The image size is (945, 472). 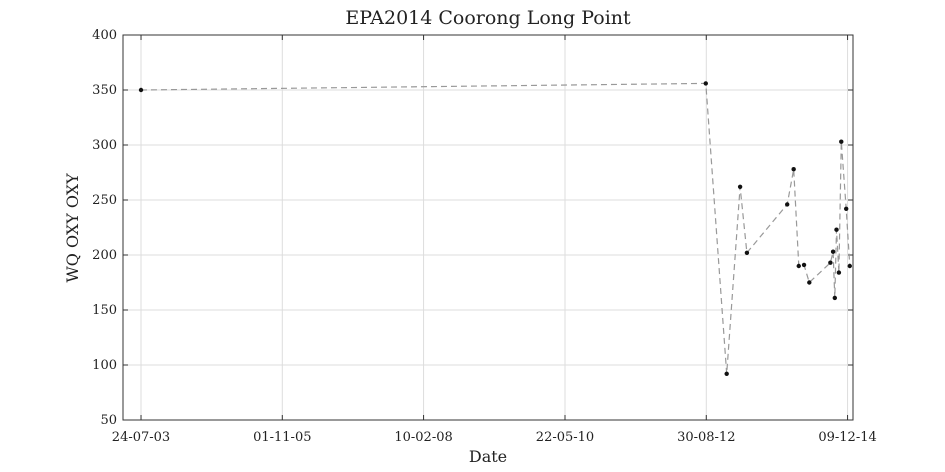 I want to click on y-tick-label: 100, so click(x=104, y=365).